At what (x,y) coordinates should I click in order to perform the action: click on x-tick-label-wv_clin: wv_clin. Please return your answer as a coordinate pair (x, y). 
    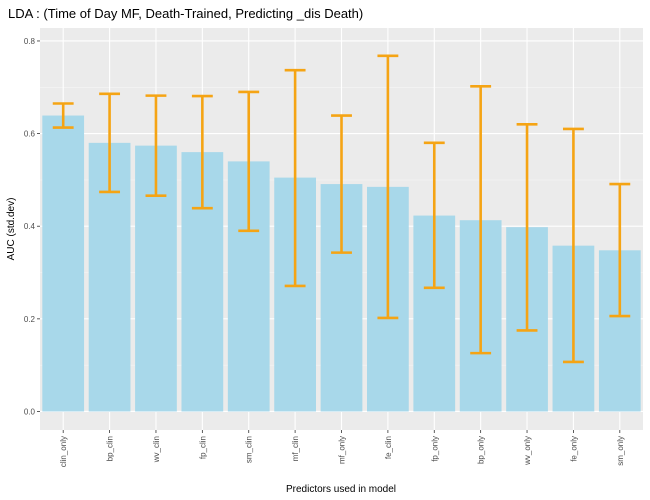
    Looking at the image, I should click on (156, 449).